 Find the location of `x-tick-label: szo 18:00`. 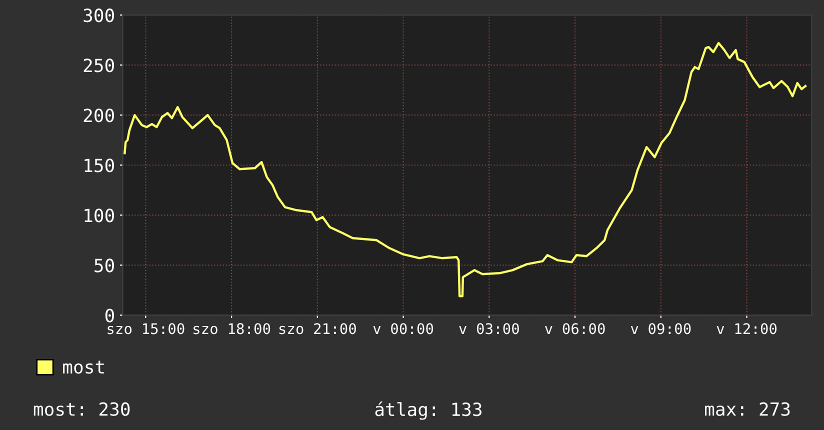

x-tick-label: szo 18:00 is located at coordinates (232, 328).